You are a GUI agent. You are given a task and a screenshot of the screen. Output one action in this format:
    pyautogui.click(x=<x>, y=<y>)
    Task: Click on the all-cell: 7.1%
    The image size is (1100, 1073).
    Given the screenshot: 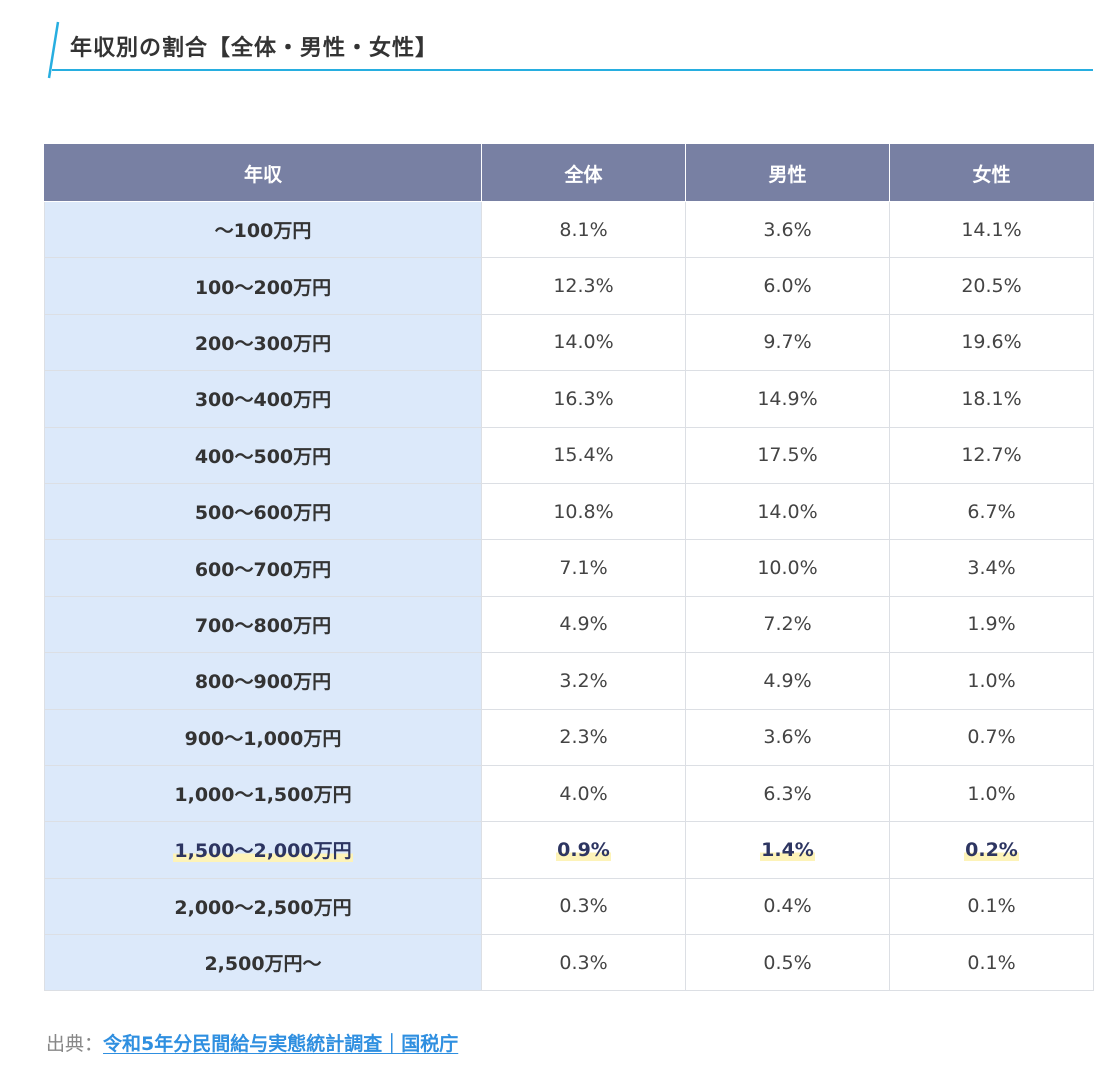 What is the action you would take?
    pyautogui.click(x=583, y=568)
    